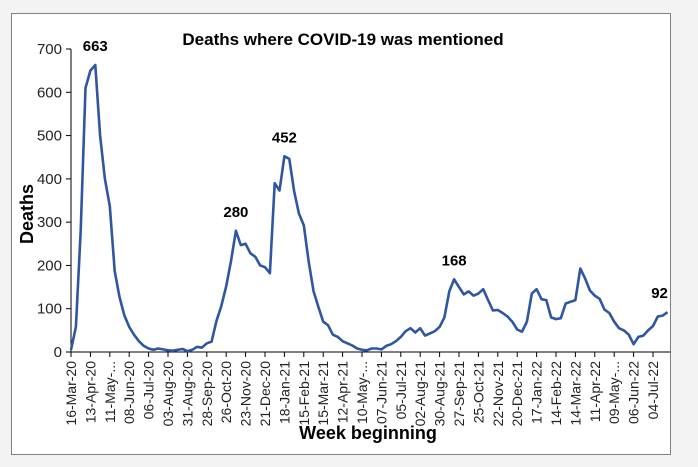 The height and width of the screenshot is (467, 698). Describe the element at coordinates (498, 394) in the screenshot. I see `x-tick-label: 22-Nov-21` at that location.